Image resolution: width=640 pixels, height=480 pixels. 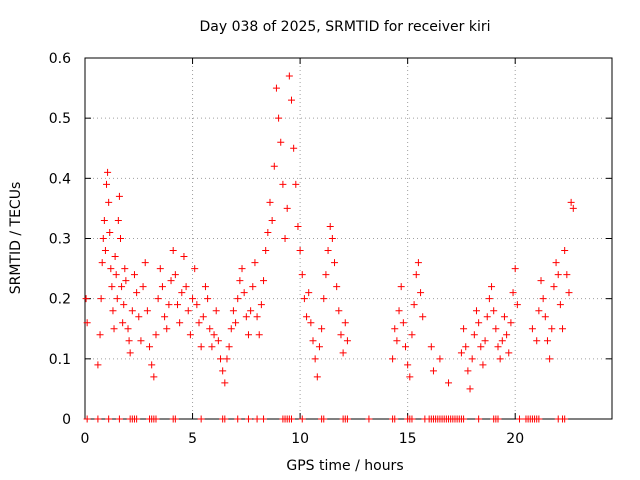 What do you see at coordinates (60, 119) in the screenshot?
I see `y-tick-label: 0.5` at bounding box center [60, 119].